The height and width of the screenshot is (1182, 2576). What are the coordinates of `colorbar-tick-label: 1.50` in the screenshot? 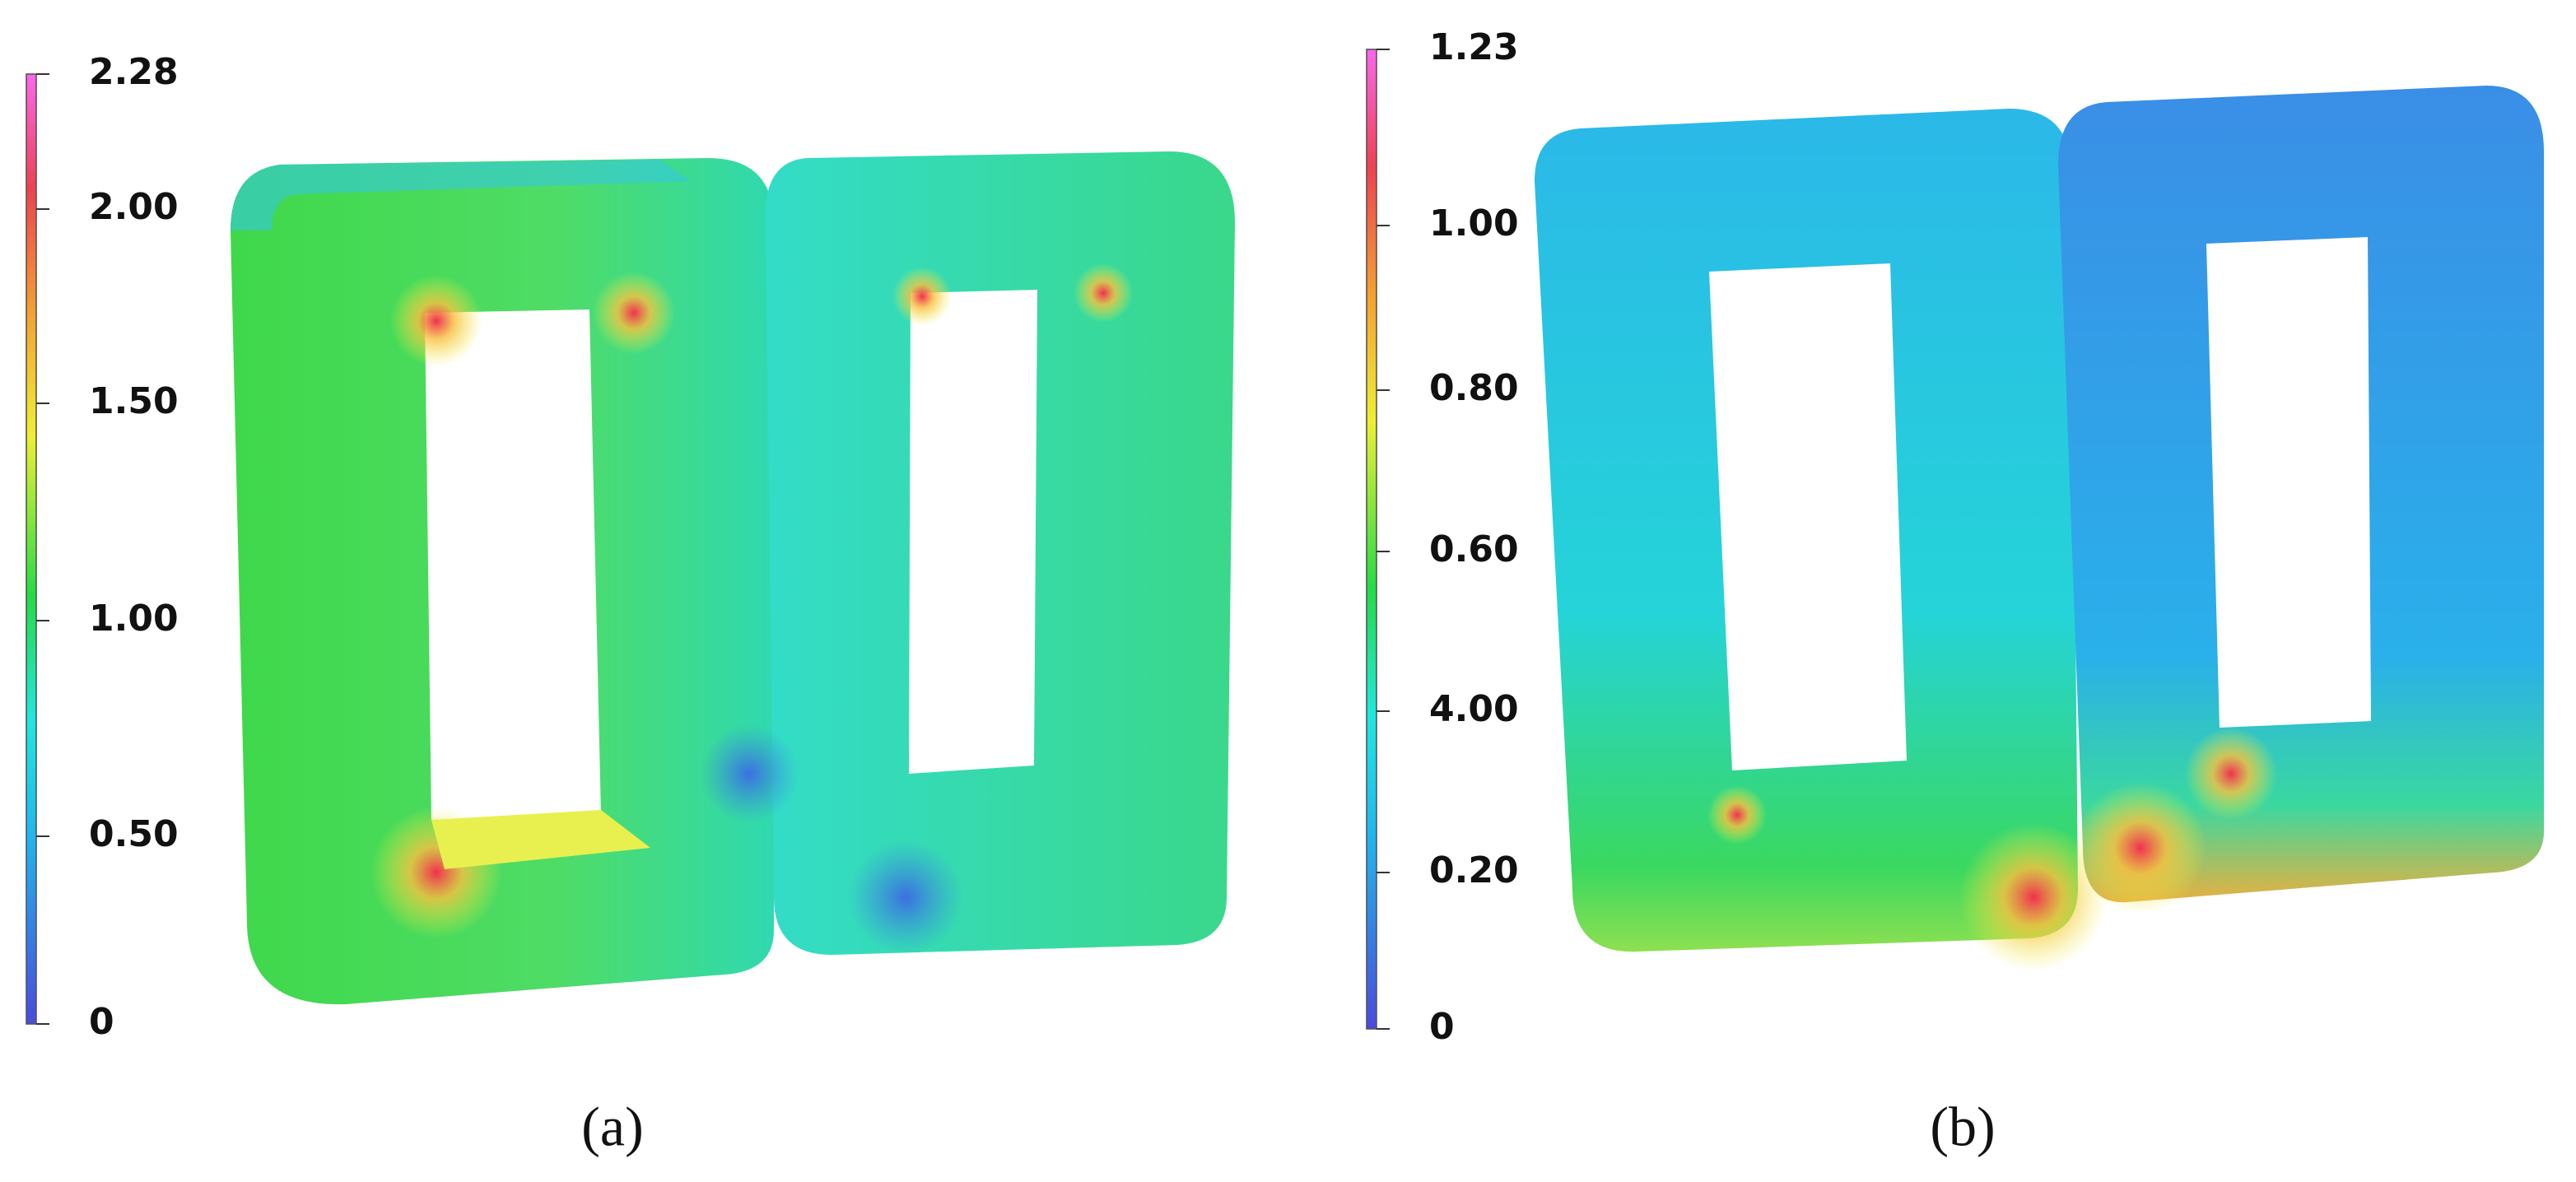 It's located at (134, 401).